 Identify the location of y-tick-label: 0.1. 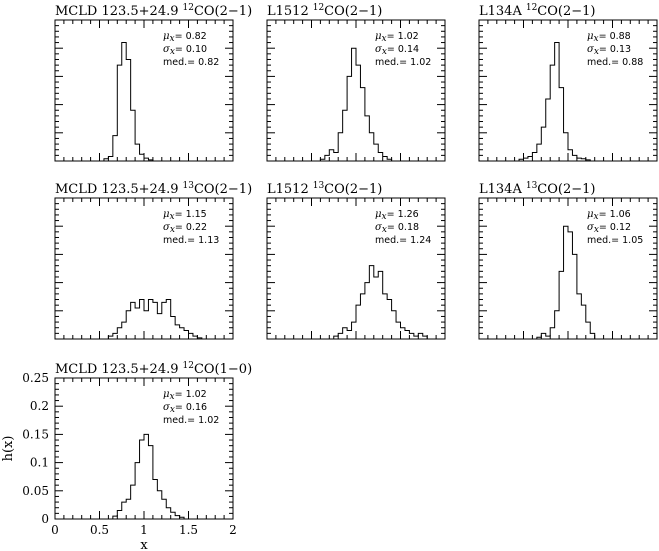
(39, 463).